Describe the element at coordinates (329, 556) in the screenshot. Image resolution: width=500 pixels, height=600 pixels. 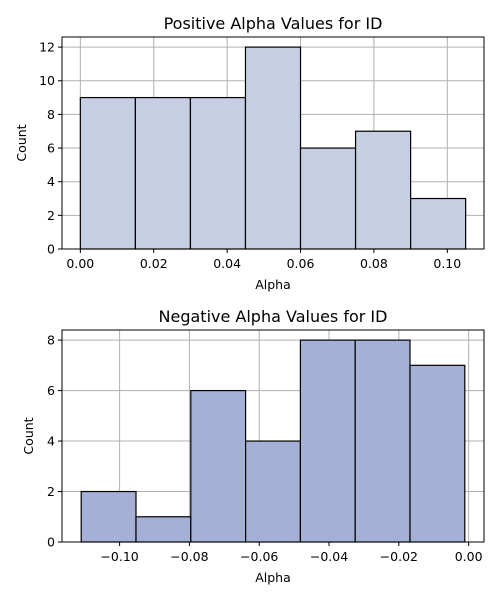
I see `x-tick-label: −0.04` at that location.